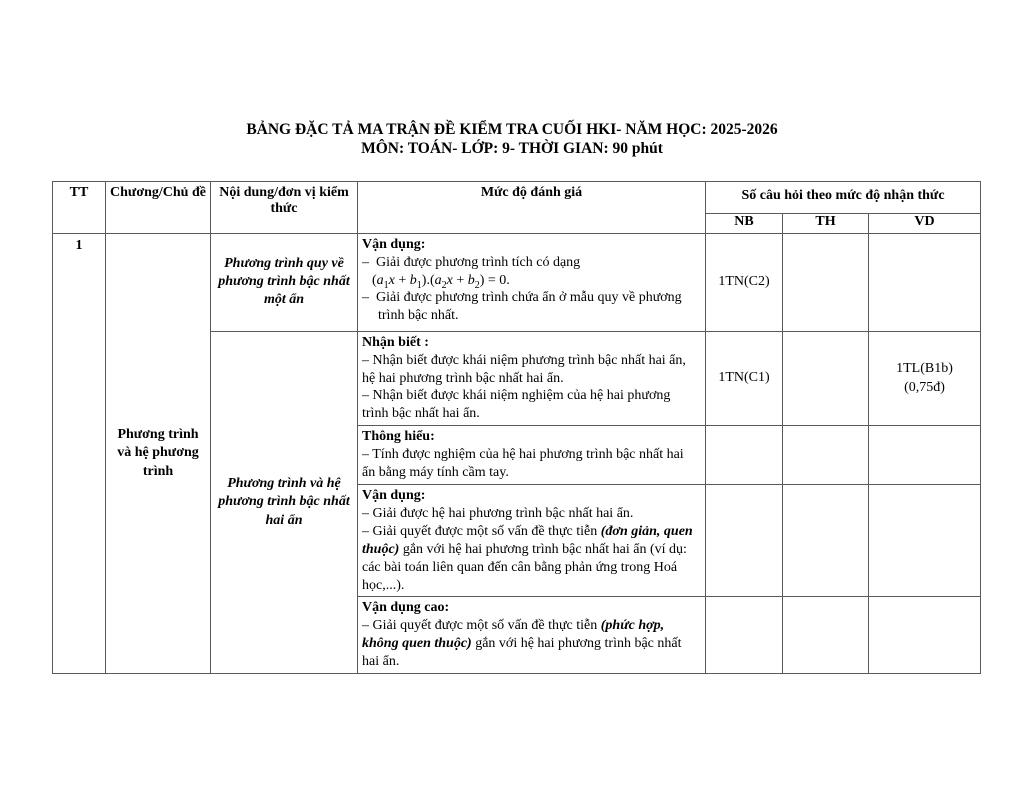 The image size is (1024, 792). What do you see at coordinates (158, 207) in the screenshot?
I see `header-chapter: Chương/Chủ đề` at bounding box center [158, 207].